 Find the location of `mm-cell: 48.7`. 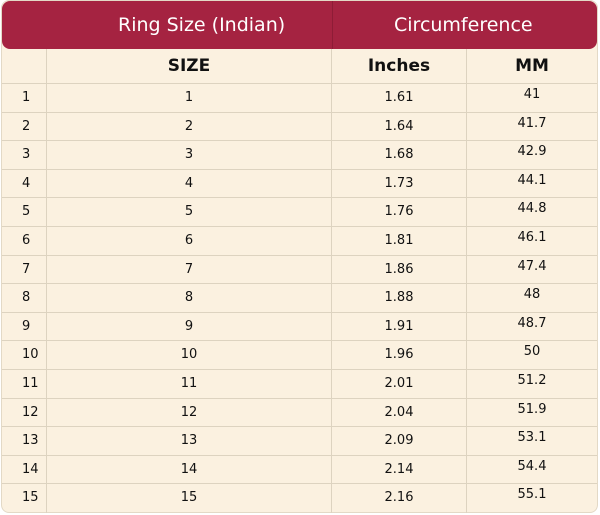

mm-cell: 48.7 is located at coordinates (532, 323).